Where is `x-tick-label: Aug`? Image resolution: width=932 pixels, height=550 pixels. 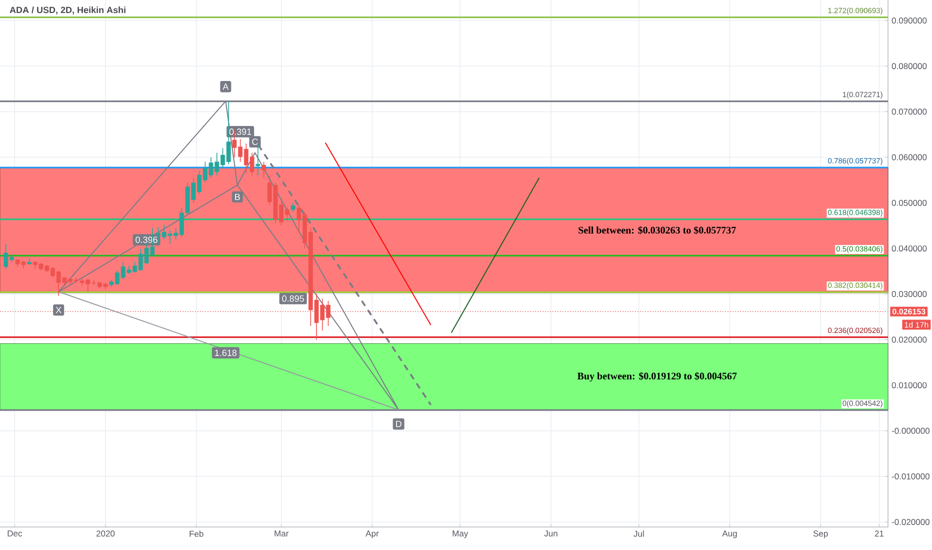 x-tick-label: Aug is located at coordinates (729, 534).